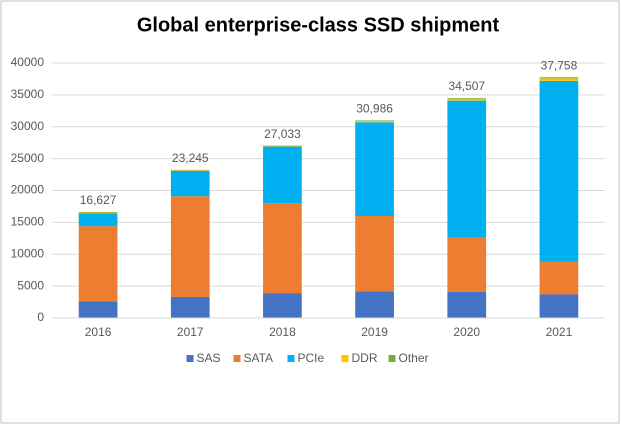 This screenshot has height=426, width=622. I want to click on y-tick-label: 30000, so click(28, 126).